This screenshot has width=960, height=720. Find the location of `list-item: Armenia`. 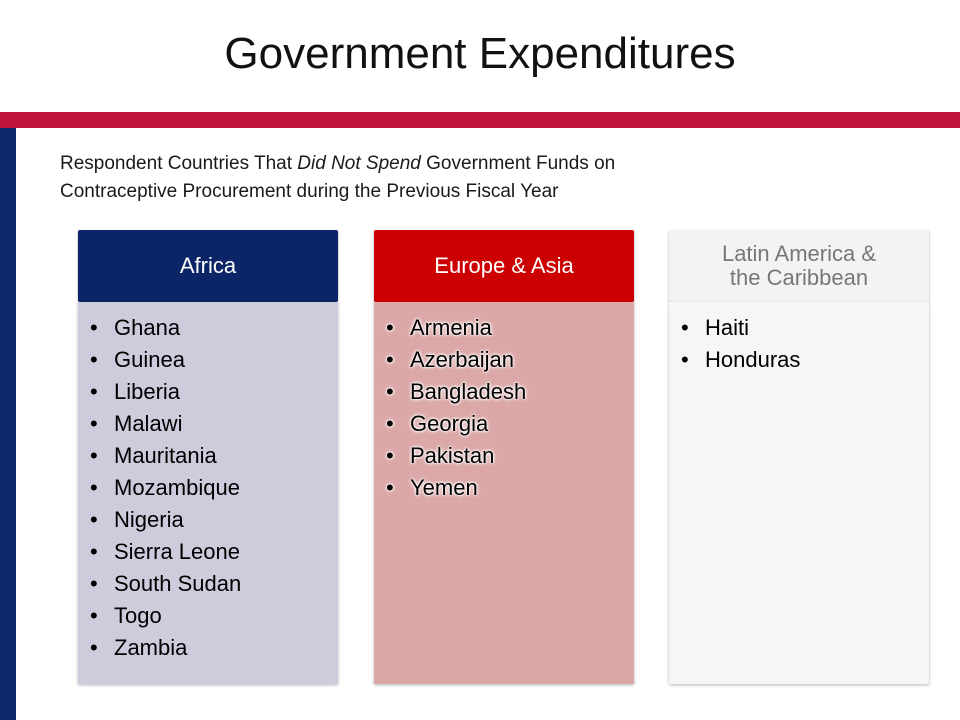

list-item: Armenia is located at coordinates (510, 328).